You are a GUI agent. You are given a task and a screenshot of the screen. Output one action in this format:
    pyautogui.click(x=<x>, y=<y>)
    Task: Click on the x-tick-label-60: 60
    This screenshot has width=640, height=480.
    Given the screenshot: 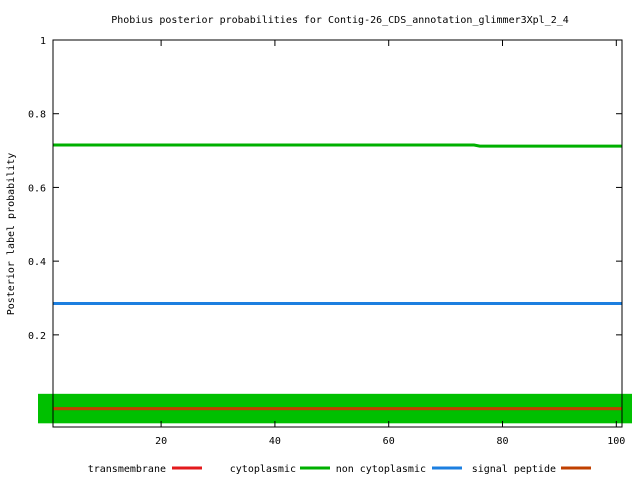 What is the action you would take?
    pyautogui.click(x=389, y=441)
    